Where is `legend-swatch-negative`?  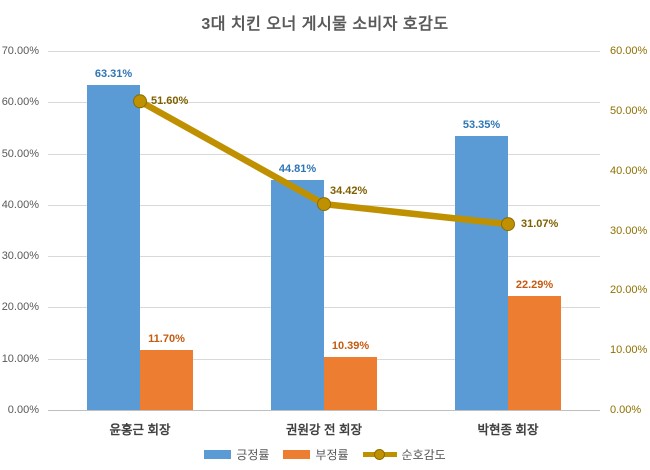 legend-swatch-negative is located at coordinates (297, 454).